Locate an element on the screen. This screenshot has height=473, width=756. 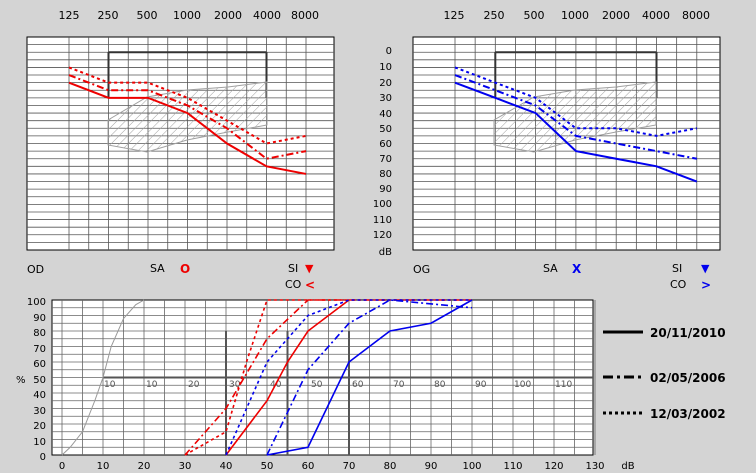
date-legend: 20/11/2010 02/05/2006 12/03/2002 is located at coordinates (664, 373).